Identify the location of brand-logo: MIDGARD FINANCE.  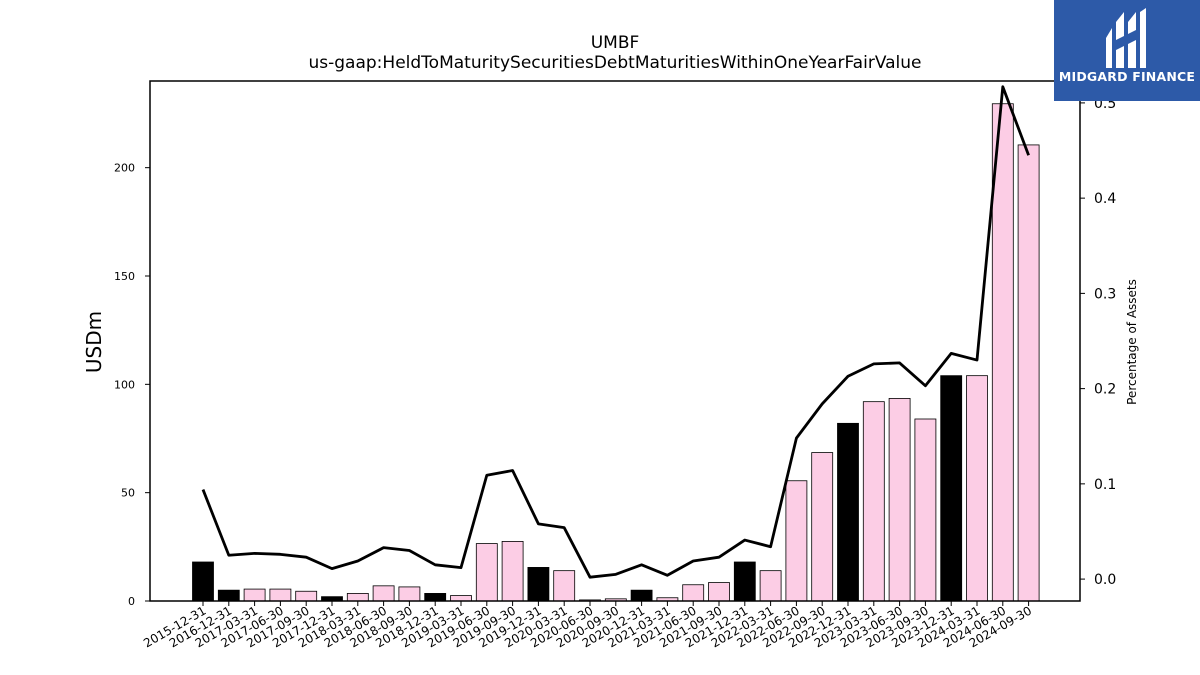
(1127, 50).